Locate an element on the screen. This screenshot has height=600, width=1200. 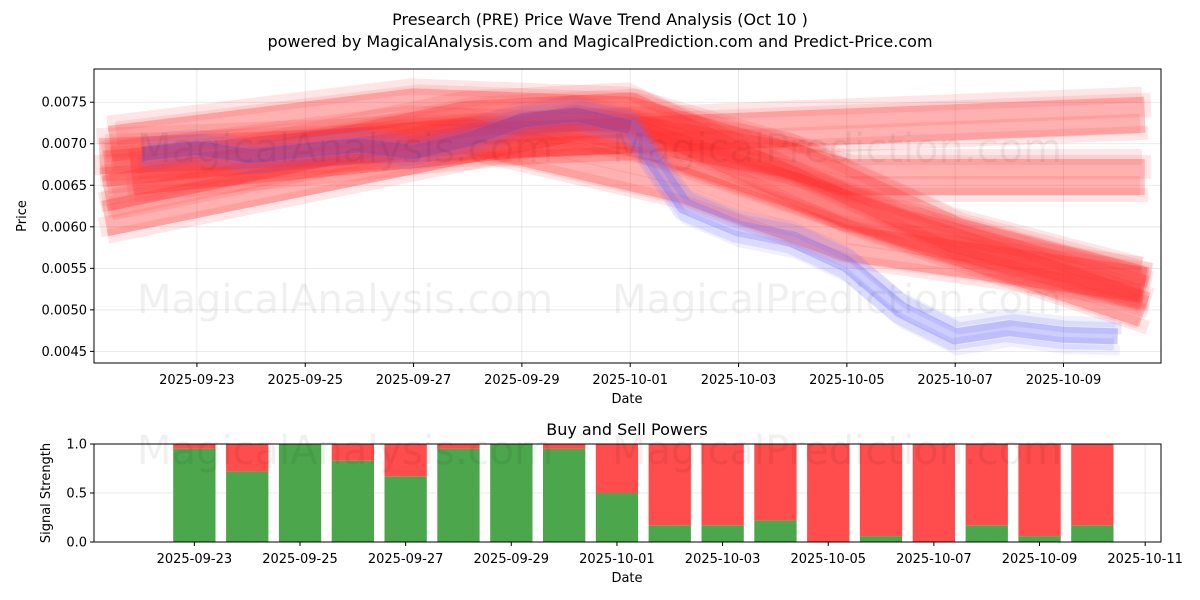
signal-x-tick-label: 2025-10-11 is located at coordinates (1145, 559).